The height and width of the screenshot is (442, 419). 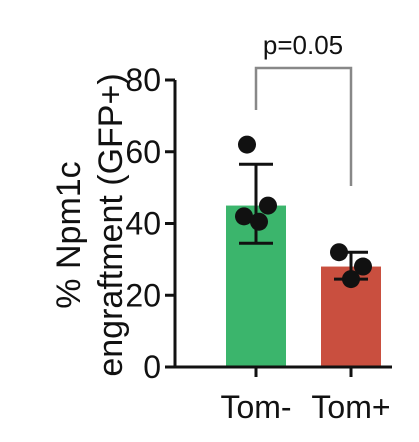 I want to click on y-axis-label-line-2: engraftment (GFP+), so click(x=111, y=224).